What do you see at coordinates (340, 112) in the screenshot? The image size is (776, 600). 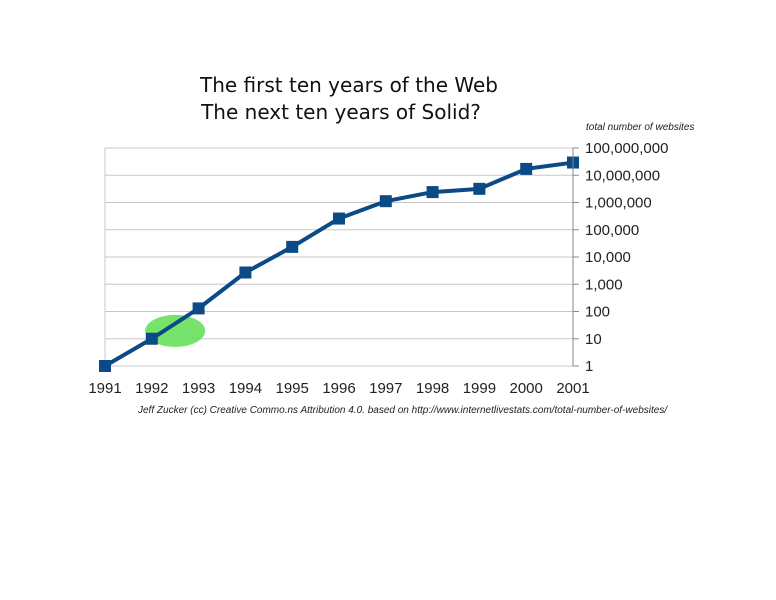 I see `chart-subtitle: The next ten years of Solid?` at bounding box center [340, 112].